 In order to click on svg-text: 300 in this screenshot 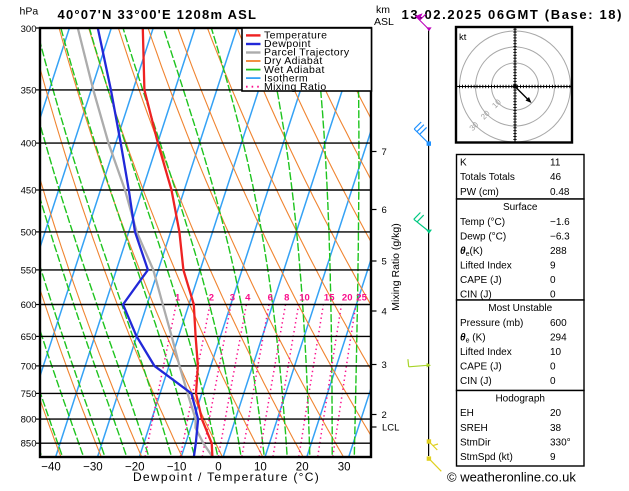, I will do `click(29, 29)`.